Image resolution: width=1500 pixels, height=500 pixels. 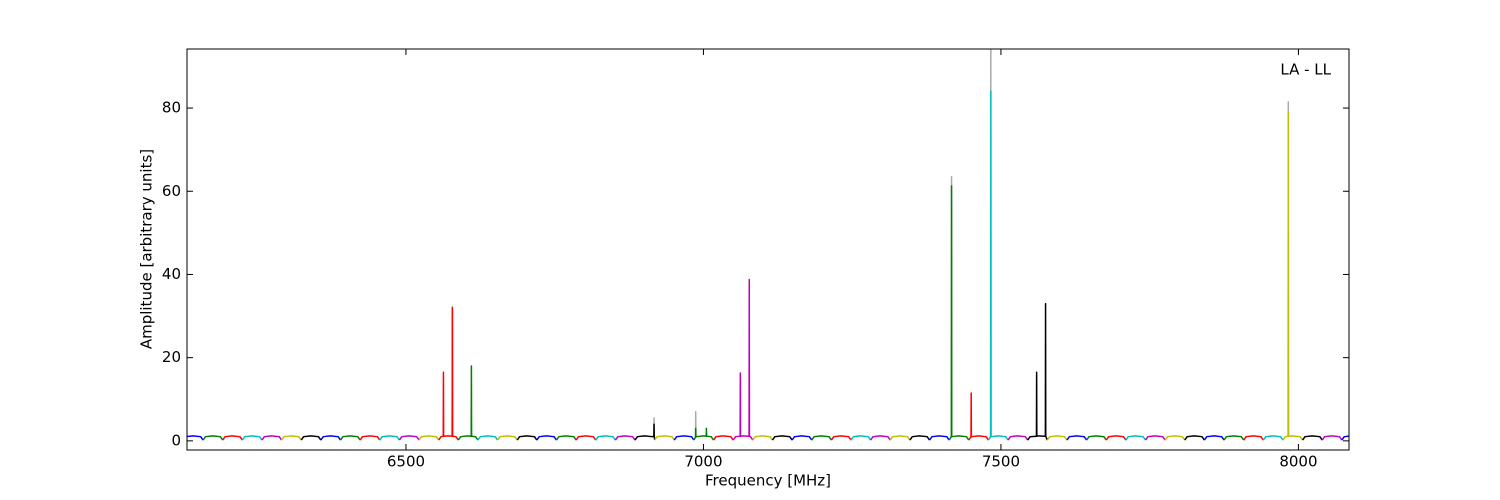 I want to click on y-tick-label: 40, so click(x=171, y=274).